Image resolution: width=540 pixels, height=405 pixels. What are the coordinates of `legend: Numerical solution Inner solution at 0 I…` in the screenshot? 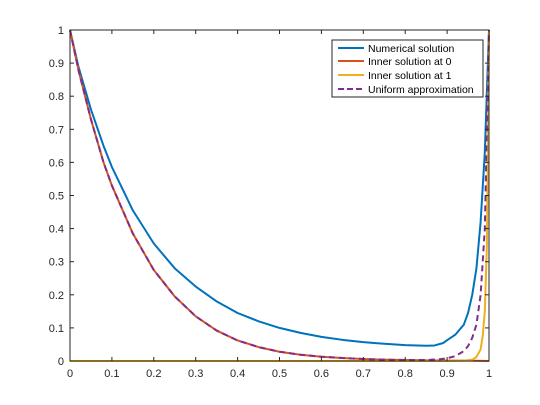 It's located at (407, 68).